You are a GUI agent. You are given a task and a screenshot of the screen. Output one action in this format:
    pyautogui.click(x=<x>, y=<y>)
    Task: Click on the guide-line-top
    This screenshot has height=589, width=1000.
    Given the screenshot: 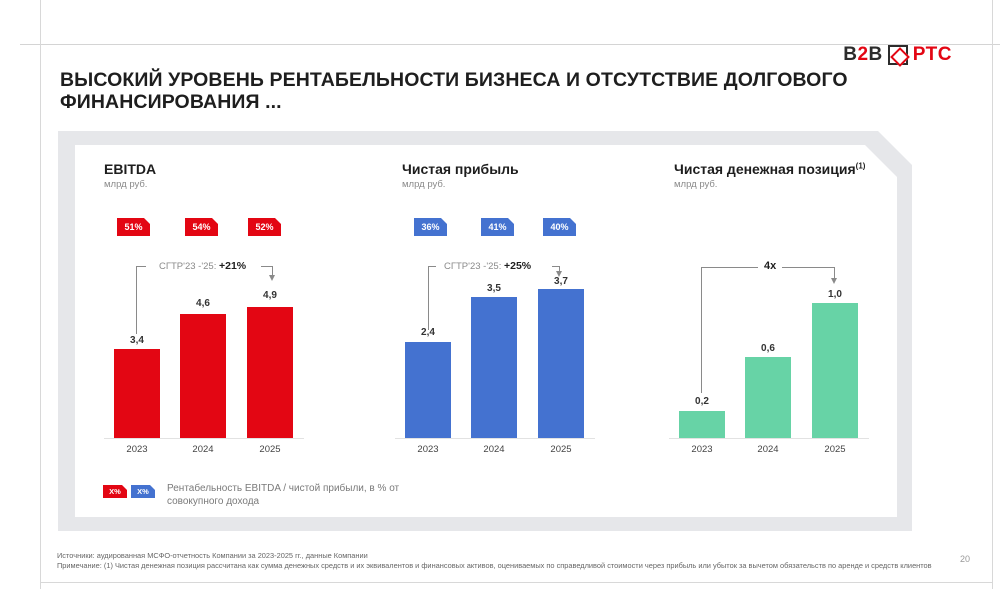 What is the action you would take?
    pyautogui.click(x=510, y=44)
    